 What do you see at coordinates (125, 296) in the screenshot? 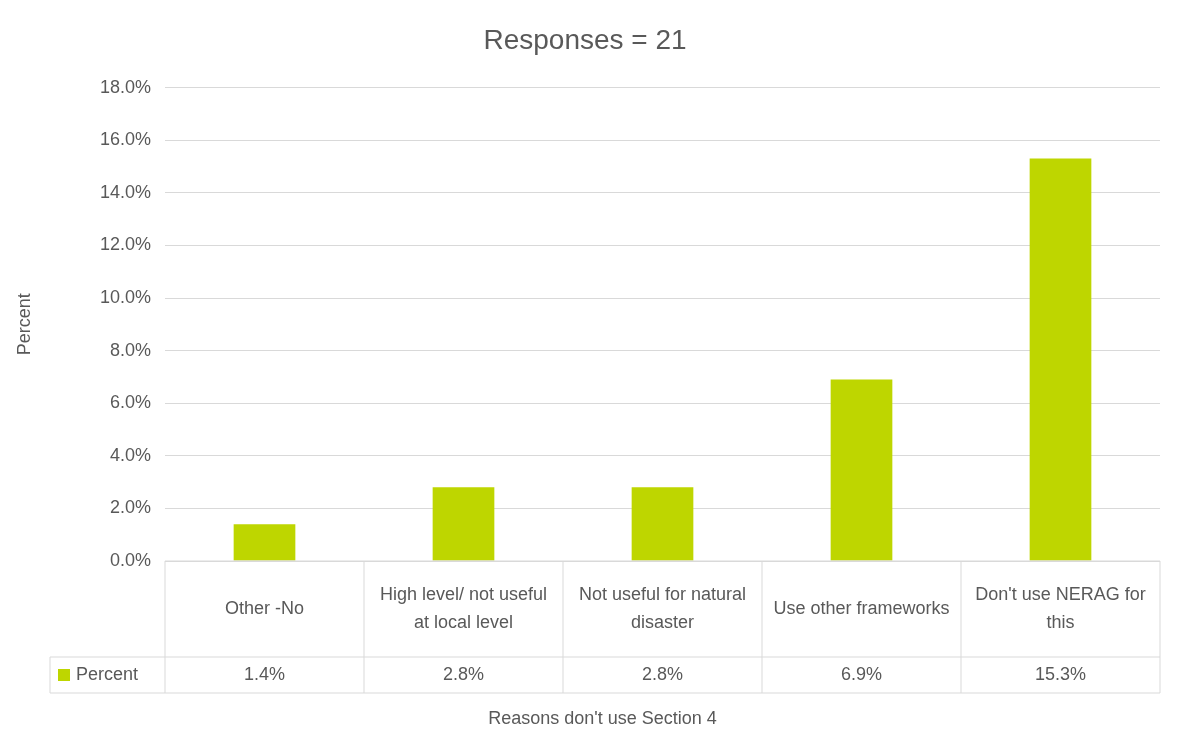
I see `y-tick-label: 10.0%` at bounding box center [125, 296].